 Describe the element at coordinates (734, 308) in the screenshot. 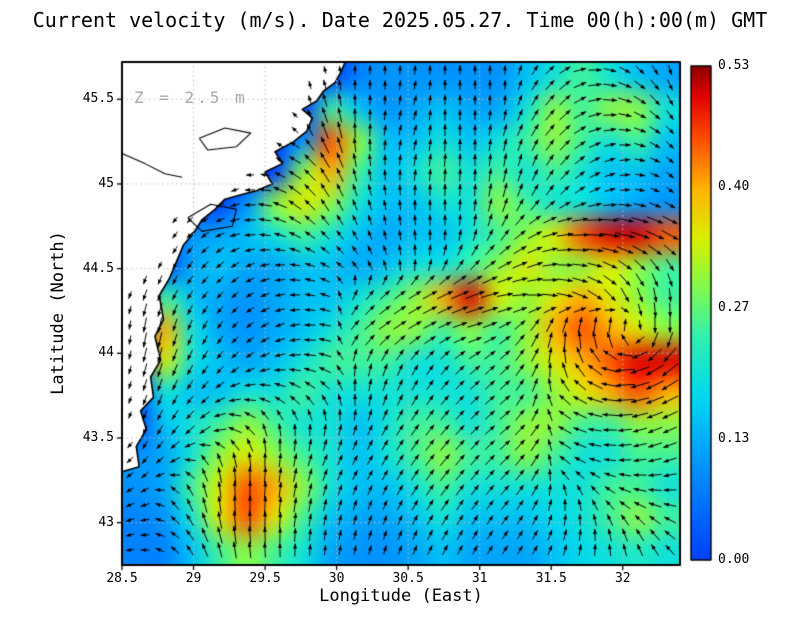

I see `colorbar-tick-label: 0.27` at that location.